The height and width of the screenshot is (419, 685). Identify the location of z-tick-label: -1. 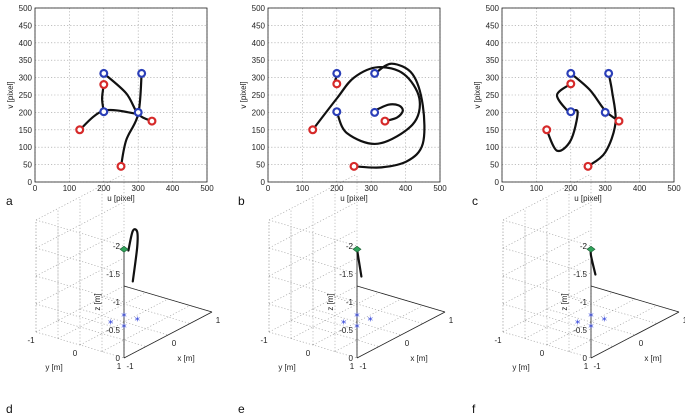
(584, 302).